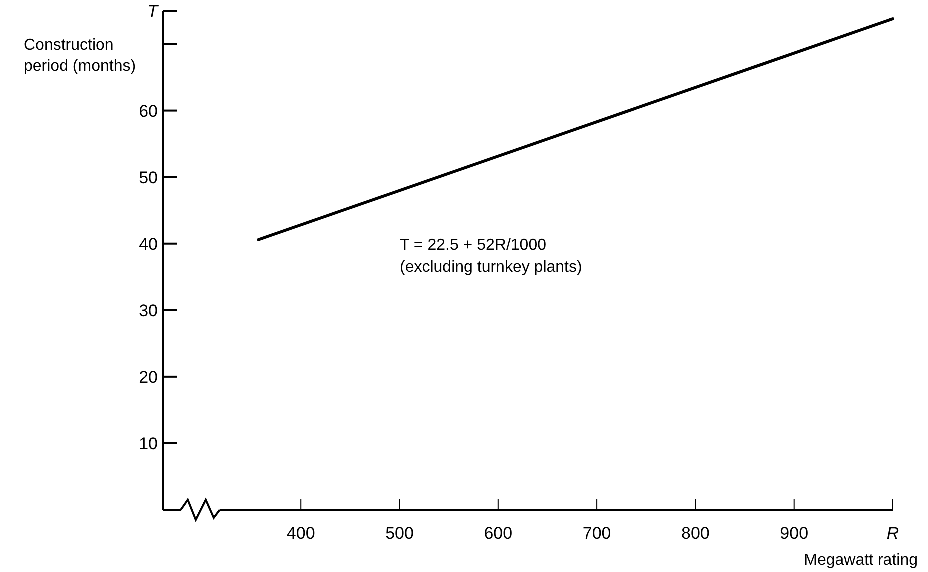 This screenshot has height=572, width=928. Describe the element at coordinates (861, 560) in the screenshot. I see `x-axis-title: Megawatt rating` at that location.